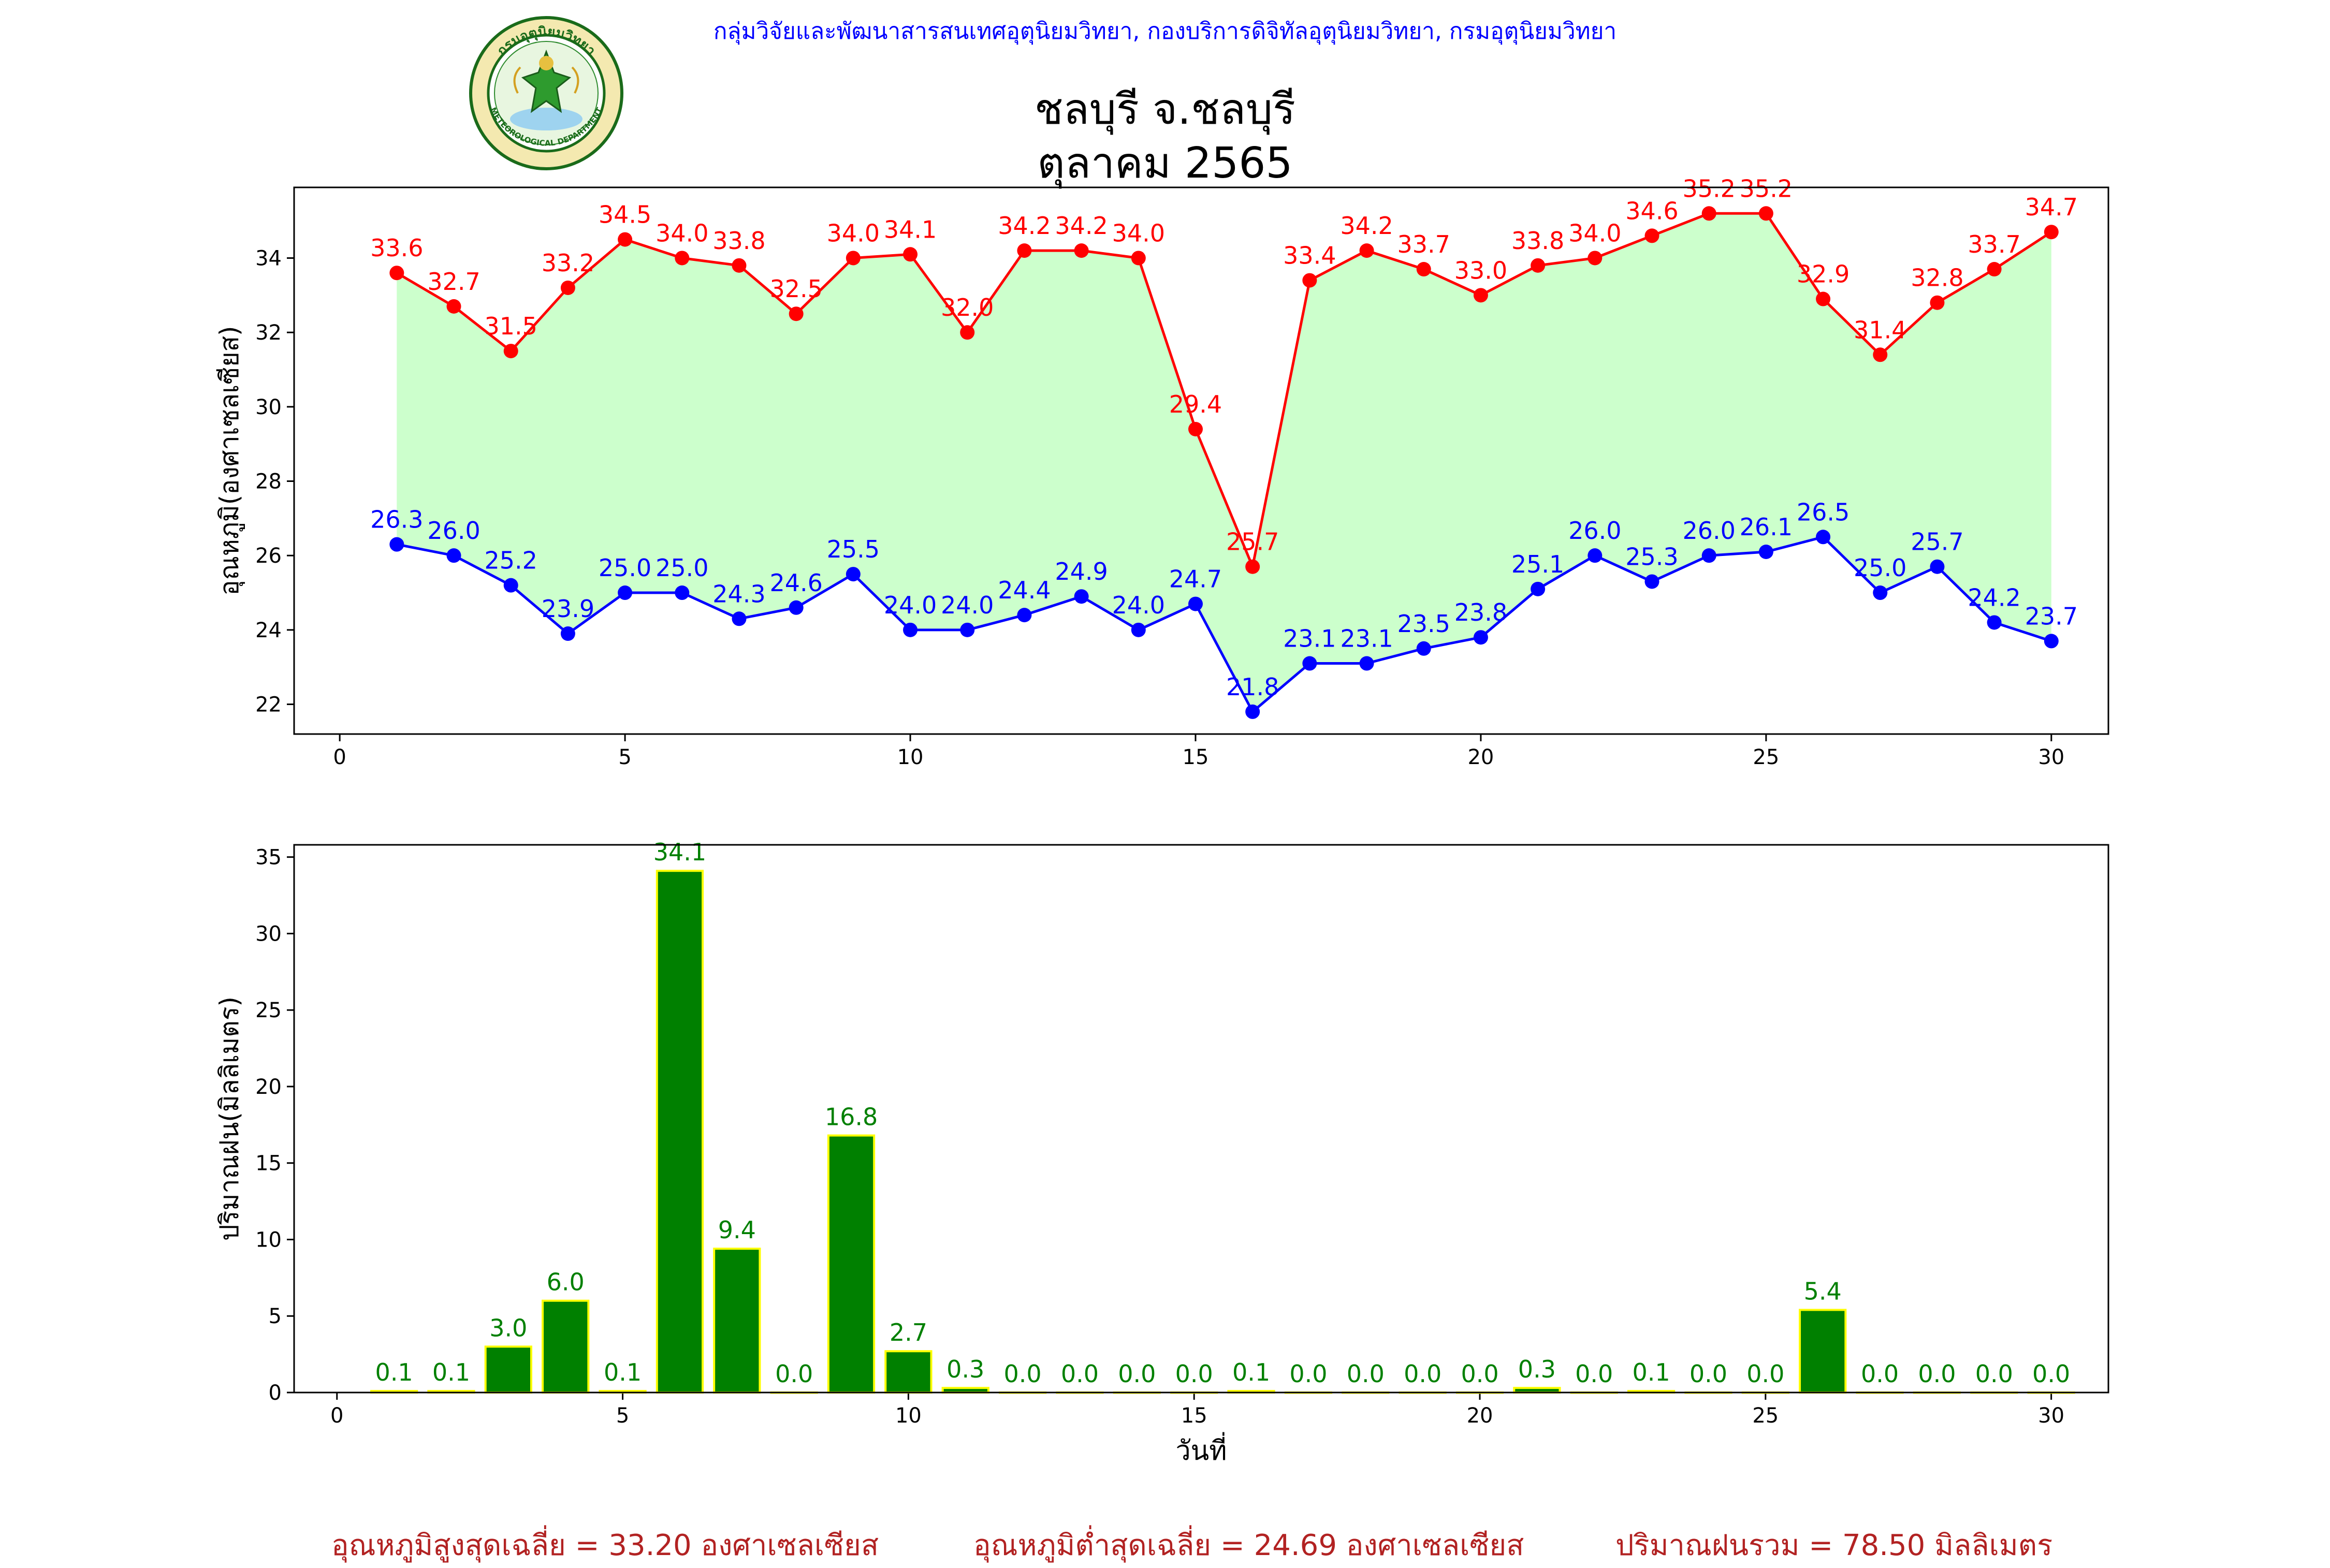 The height and width of the screenshot is (1568, 2330). Describe the element at coordinates (2051, 616) in the screenshot. I see `min-temperature-label: 23.7` at that location.